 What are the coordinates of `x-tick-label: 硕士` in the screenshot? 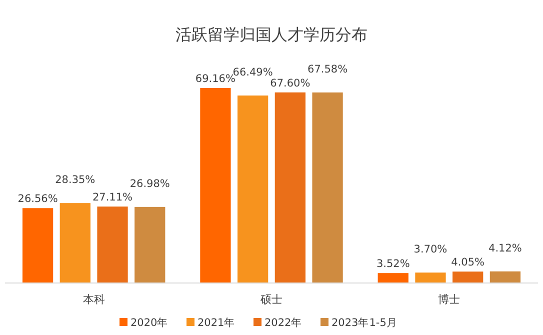 It's located at (271, 299).